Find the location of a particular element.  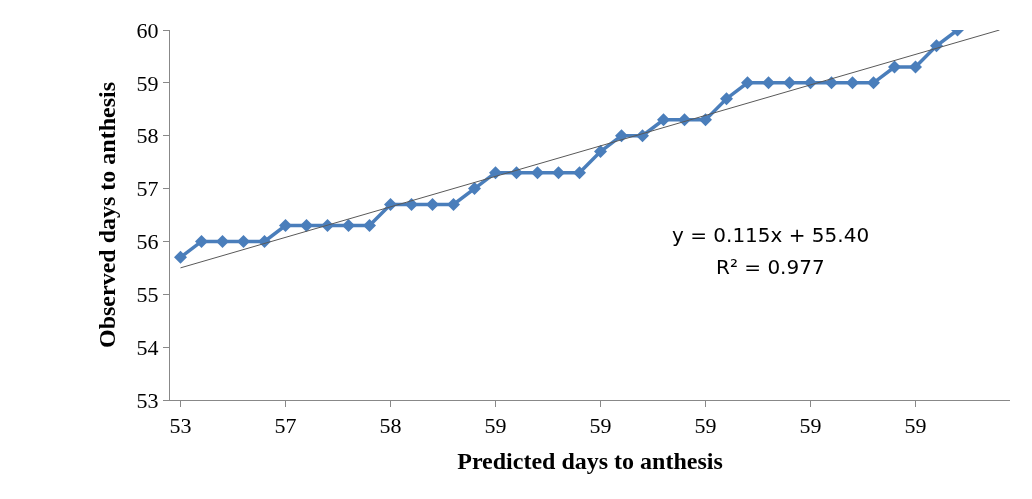

y-tick-label: 58 is located at coordinates (147, 136).